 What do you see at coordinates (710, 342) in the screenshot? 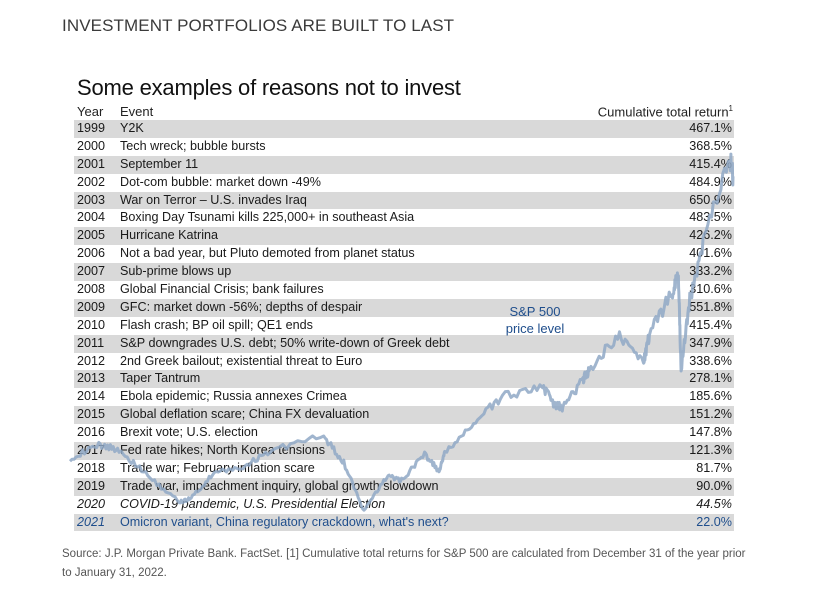
I see `row-return: 347.9%` at bounding box center [710, 342].